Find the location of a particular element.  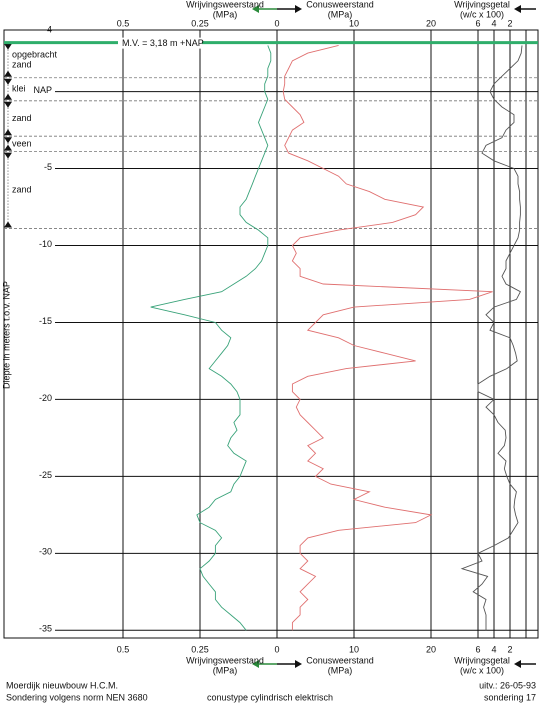

y-tick-label: -20 is located at coordinates (45, 398).